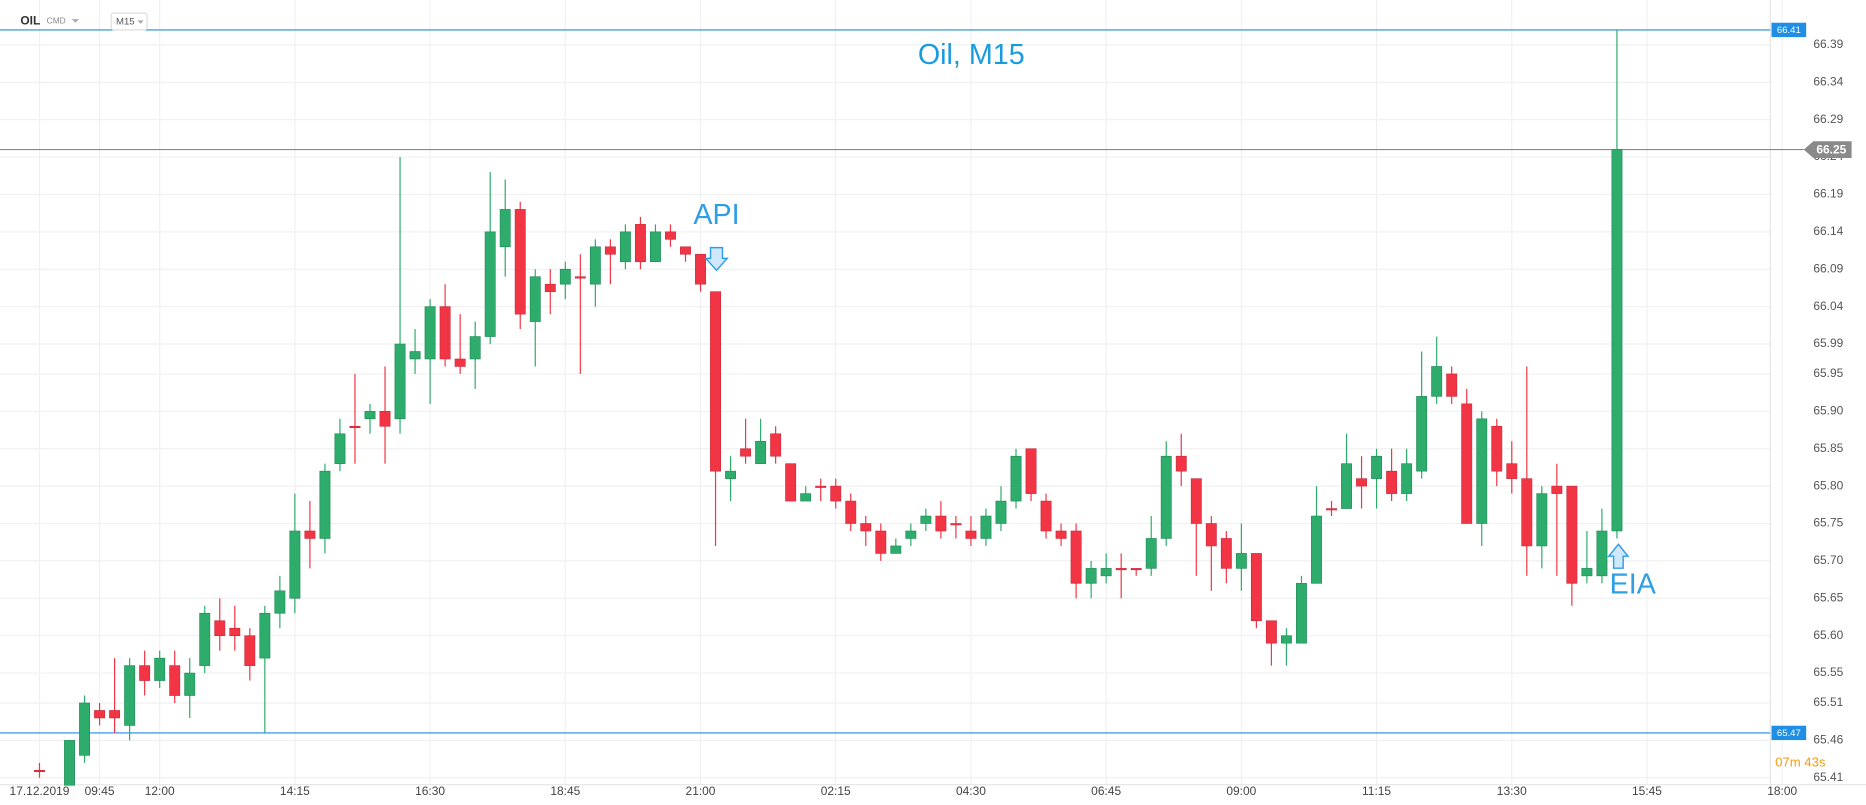 The image size is (1866, 805). I want to click on level-label: 66.41, so click(1789, 30).